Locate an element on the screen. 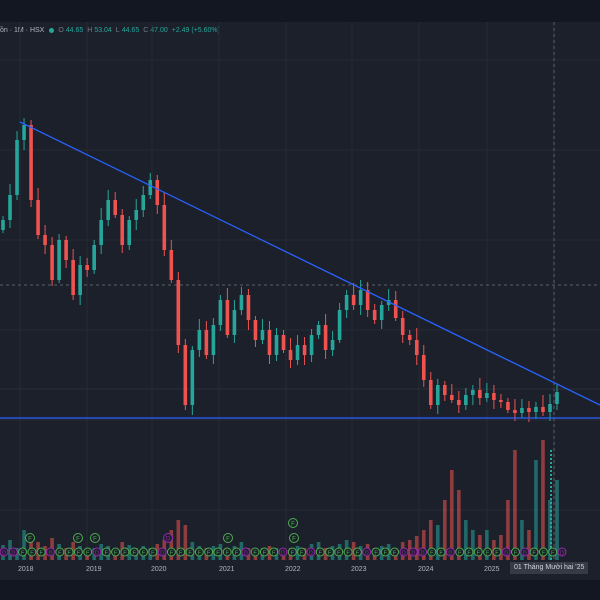 The width and height of the screenshot is (600, 600). crosshair-time-label: 01 Tháng Mười hai '25 is located at coordinates (549, 568).